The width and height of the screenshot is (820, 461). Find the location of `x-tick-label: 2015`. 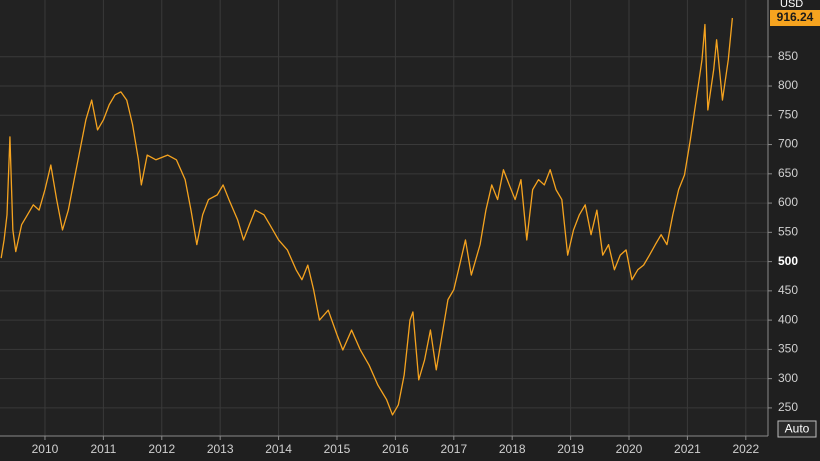

x-tick-label: 2015 is located at coordinates (337, 449).